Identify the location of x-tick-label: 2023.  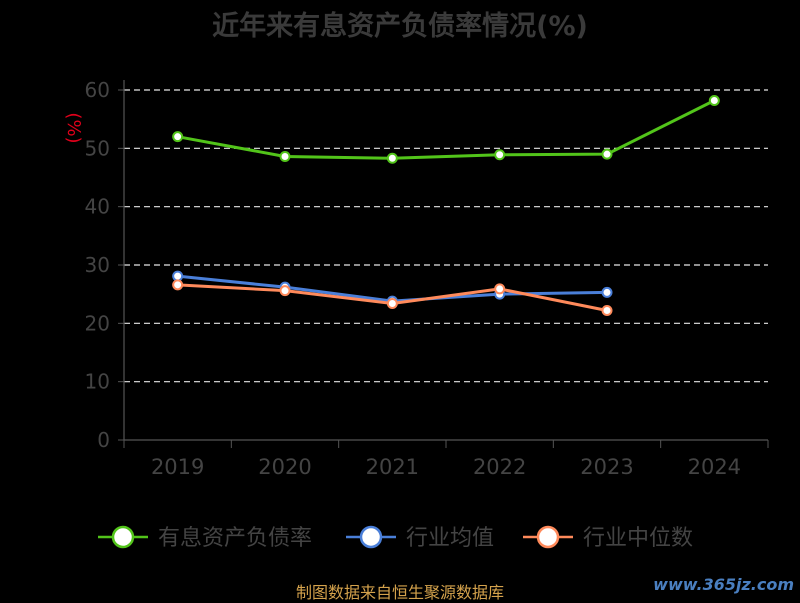
(606, 467).